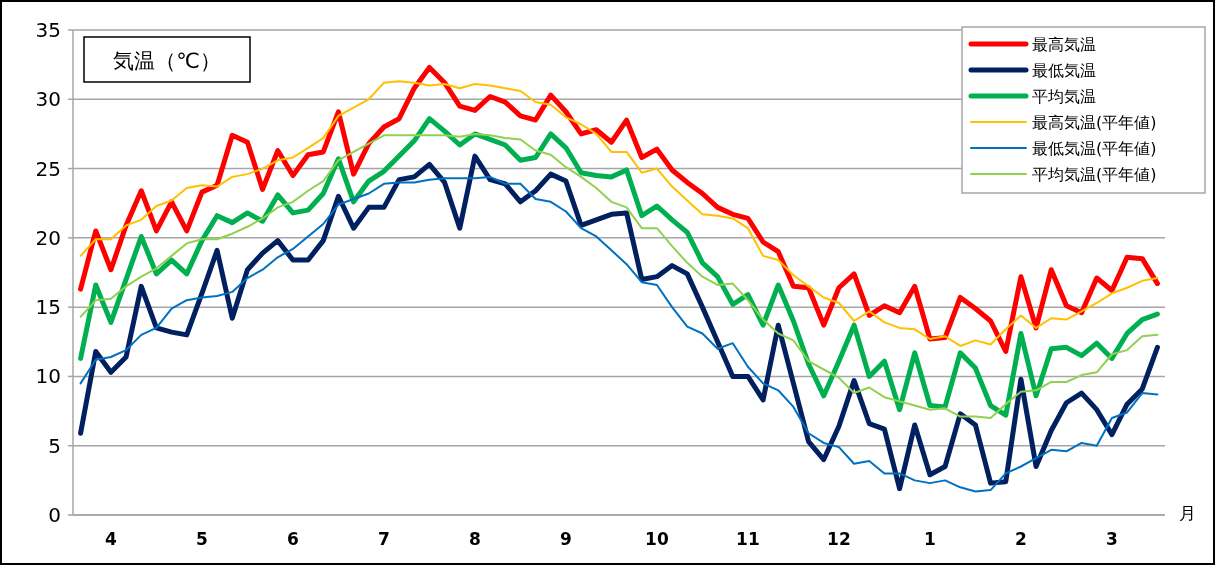 The height and width of the screenshot is (565, 1215). Describe the element at coordinates (54, 445) in the screenshot. I see `y-tick-label: 5` at that location.